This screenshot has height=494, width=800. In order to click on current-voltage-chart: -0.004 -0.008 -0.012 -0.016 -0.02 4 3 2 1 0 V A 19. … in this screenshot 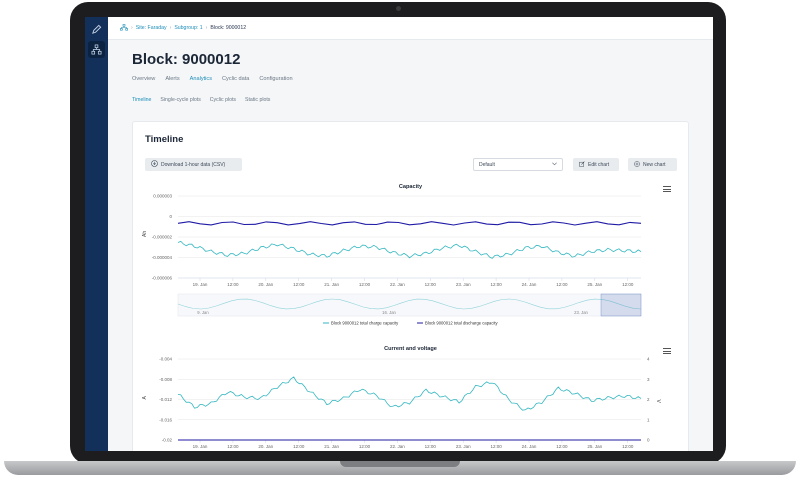, I will do `click(401, 403)`.